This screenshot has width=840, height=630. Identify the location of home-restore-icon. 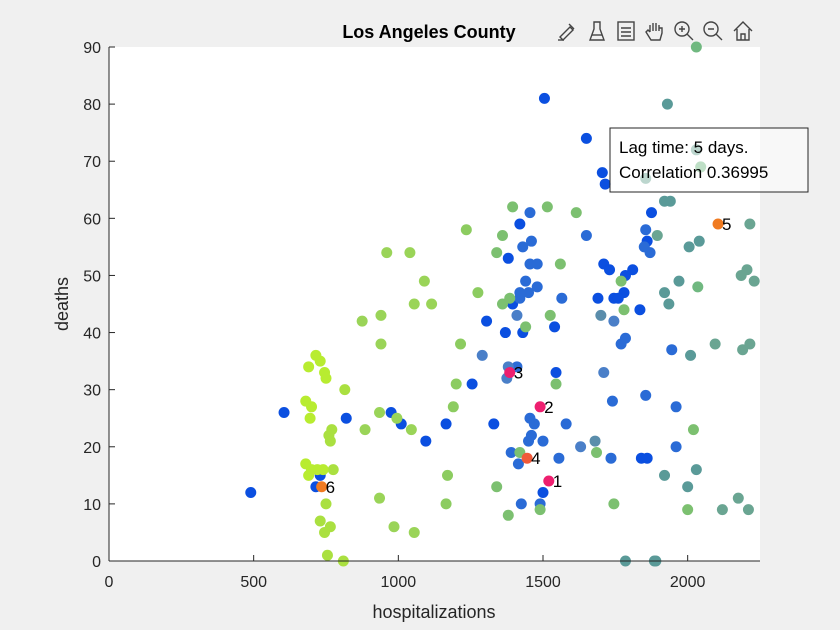
(743, 31).